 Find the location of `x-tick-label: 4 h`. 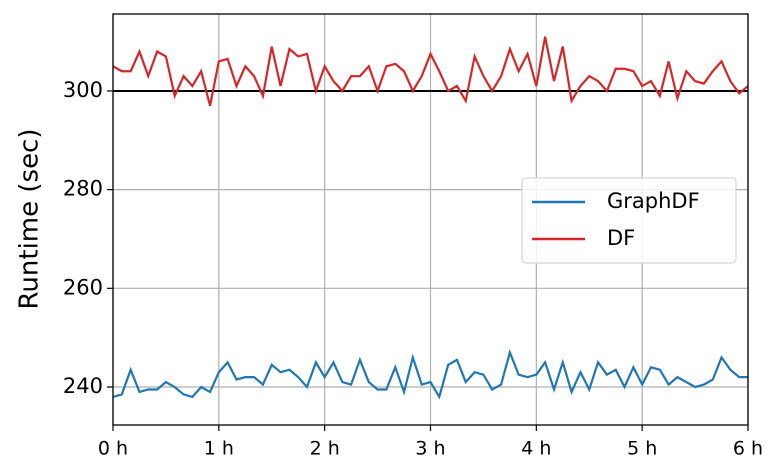

x-tick-label: 4 h is located at coordinates (536, 449).